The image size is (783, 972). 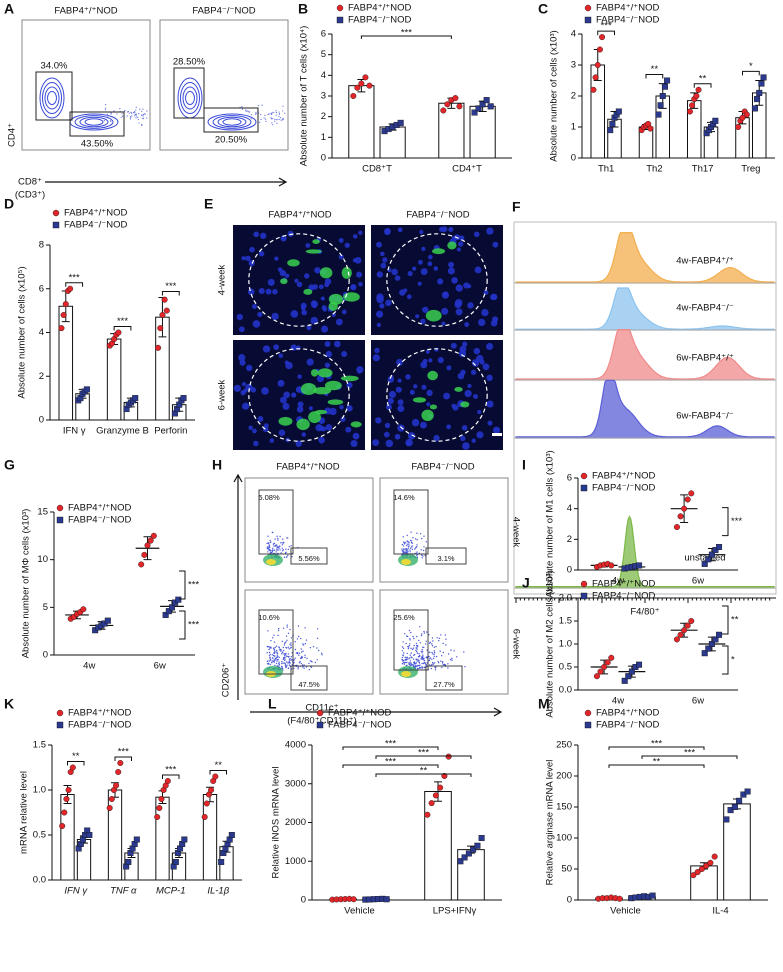 I want to click on y-tick-label: 10, so click(x=42, y=559).